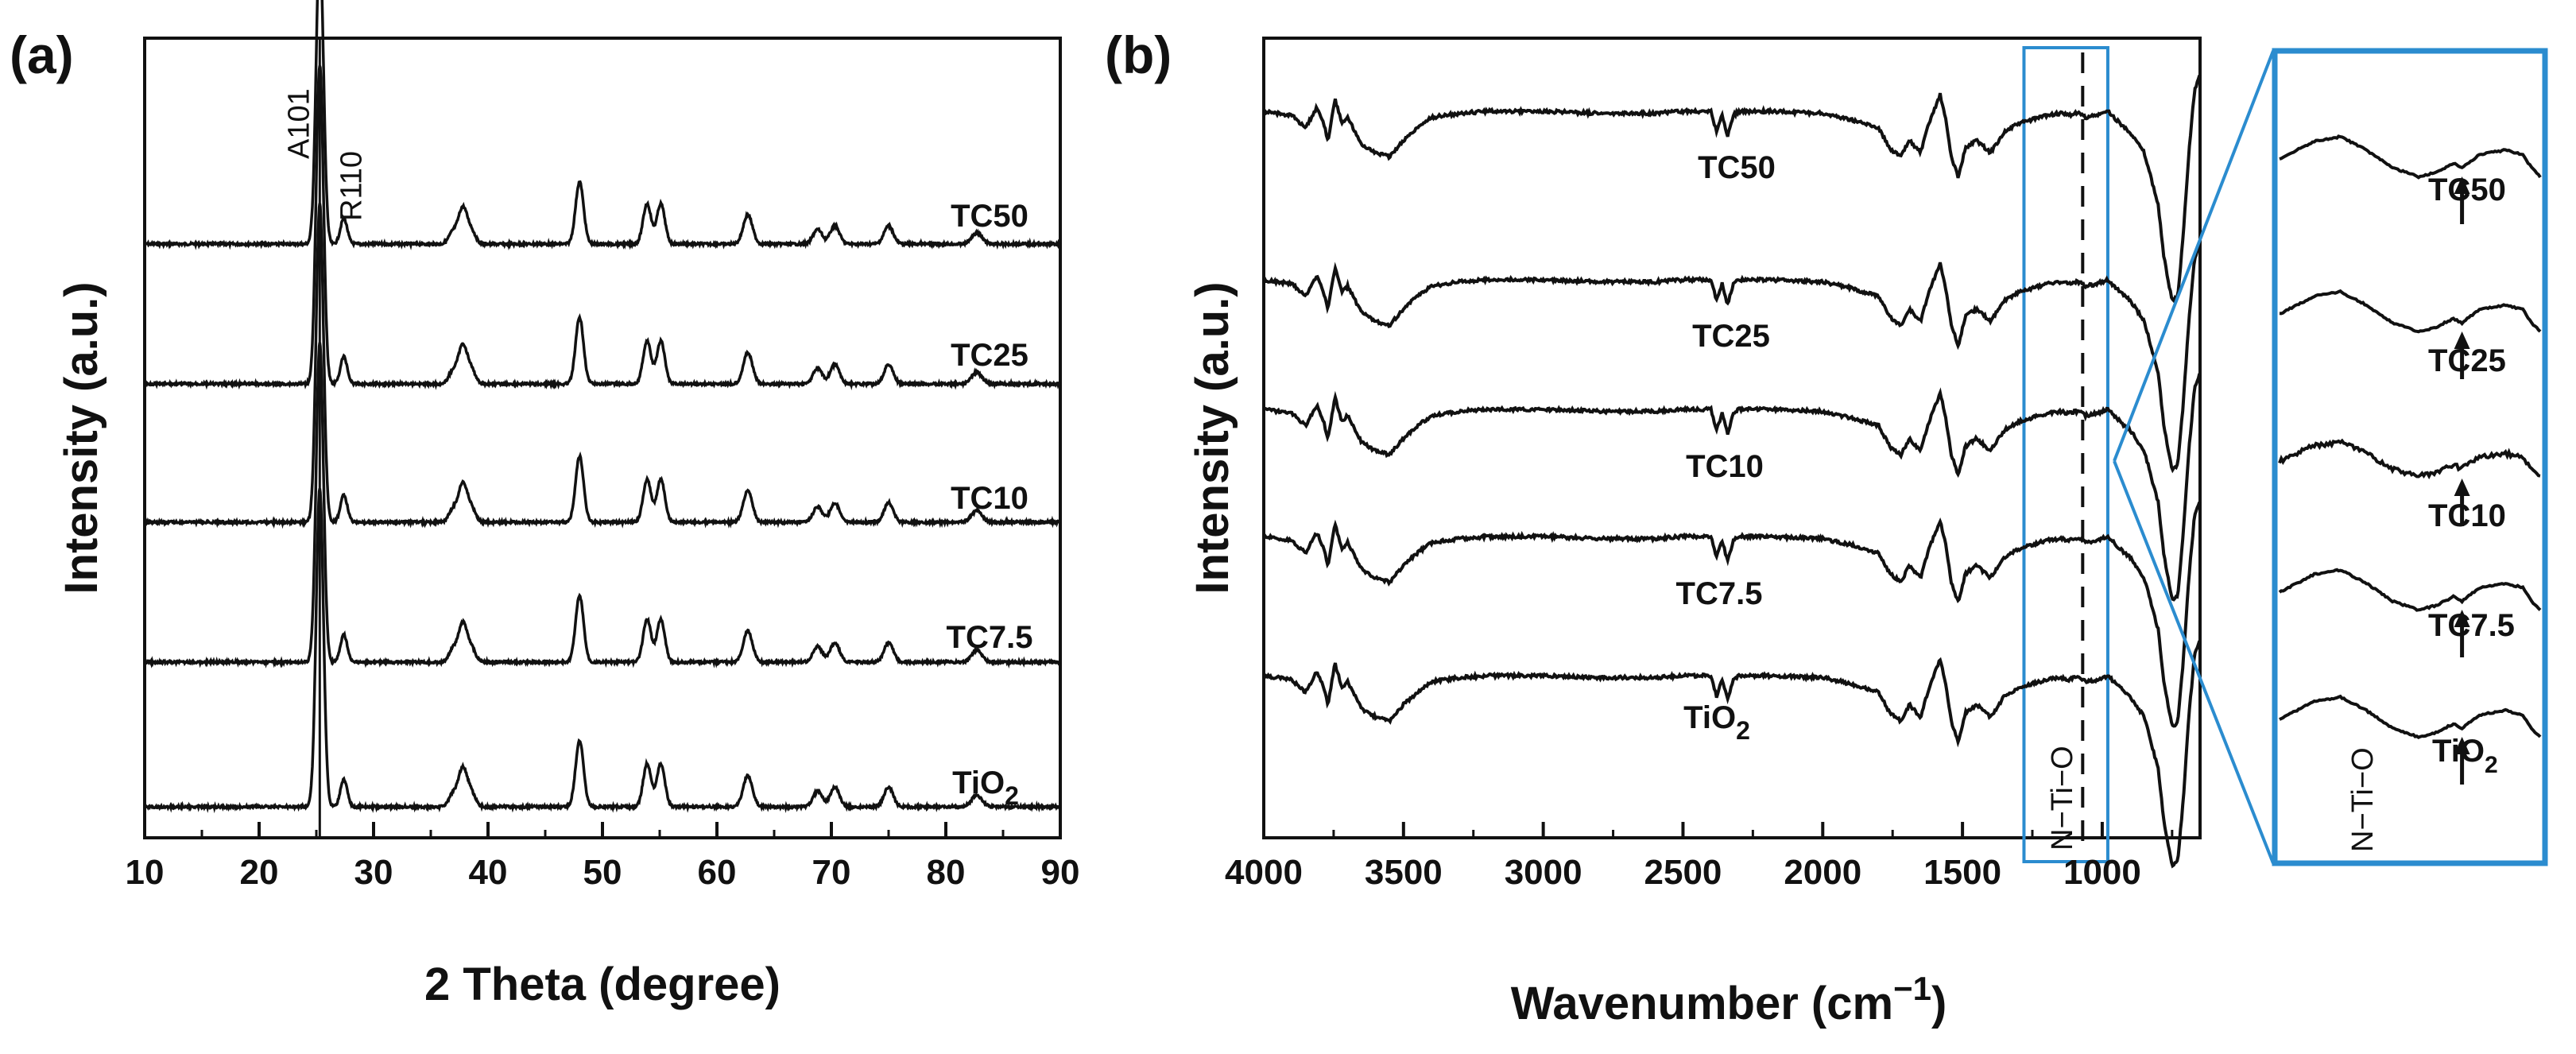 This screenshot has height=1054, width=2576. I want to click on inset-label-tc50: TC50, so click(2467, 189).